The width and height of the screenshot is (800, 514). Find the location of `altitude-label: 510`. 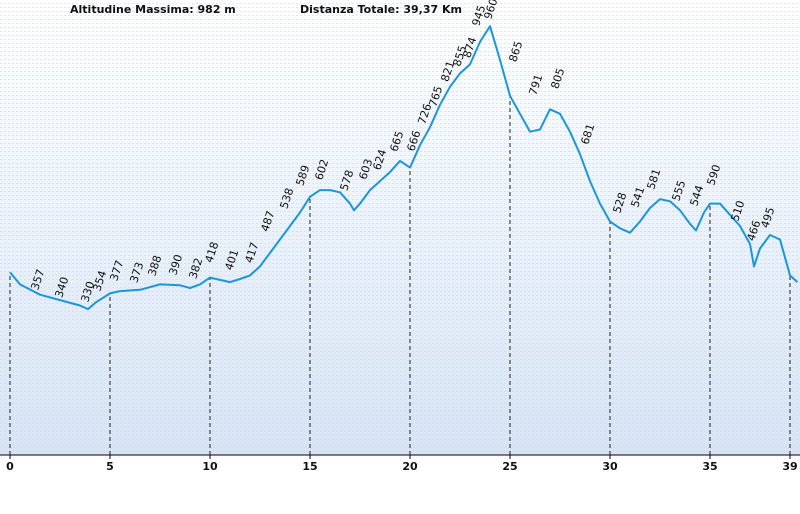

altitude-label: 510 is located at coordinates (737, 211).